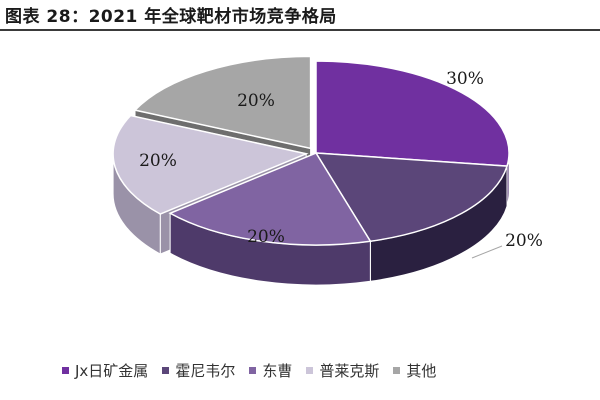  What do you see at coordinates (300, 30) in the screenshot?
I see `title-divider` at bounding box center [300, 30].